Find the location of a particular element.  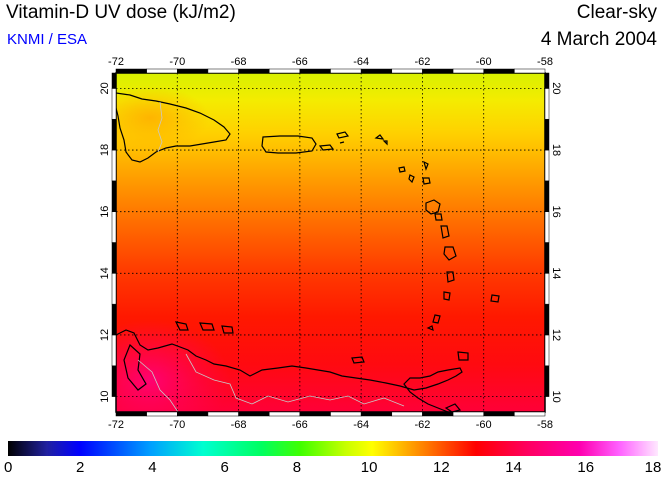

colorbar-tick-label: 4 is located at coordinates (152, 467).